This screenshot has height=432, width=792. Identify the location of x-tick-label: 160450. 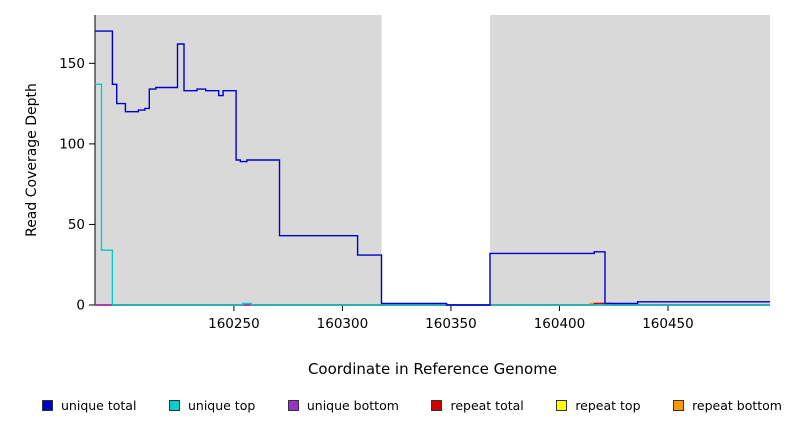
(668, 324).